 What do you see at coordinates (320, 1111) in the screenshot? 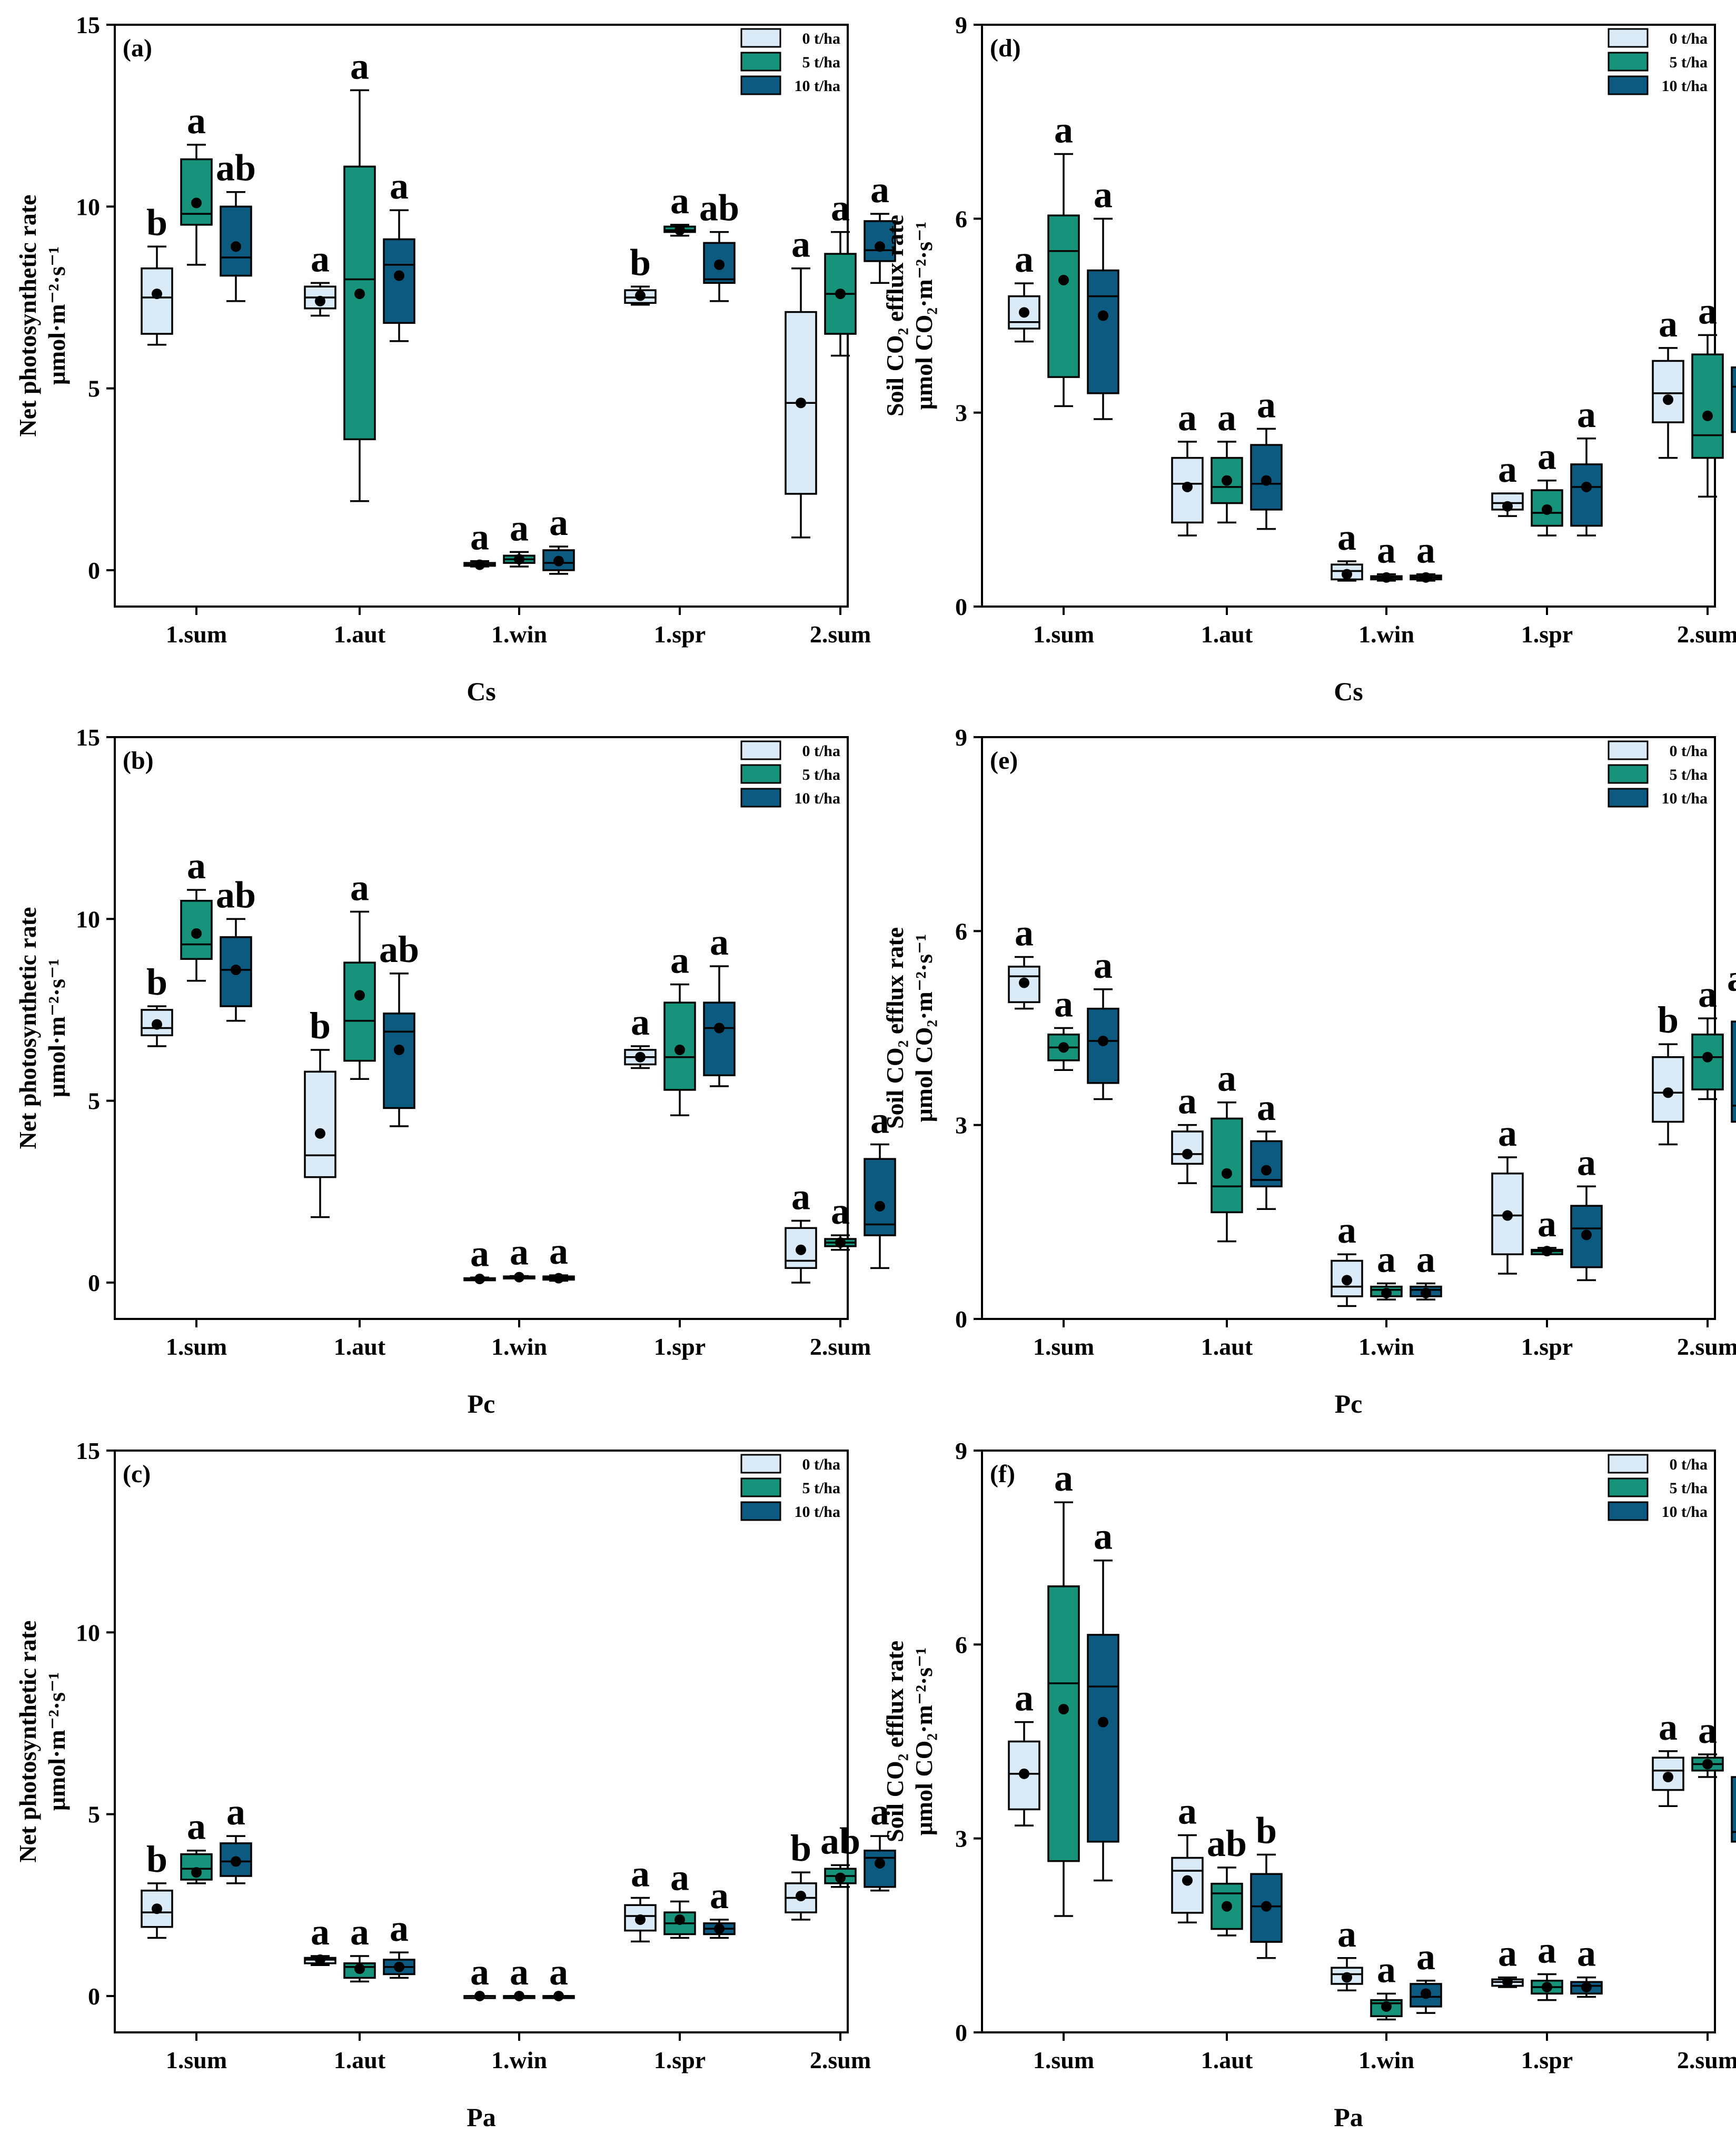
I see `box-1.aut-0tha: b` at bounding box center [320, 1111].